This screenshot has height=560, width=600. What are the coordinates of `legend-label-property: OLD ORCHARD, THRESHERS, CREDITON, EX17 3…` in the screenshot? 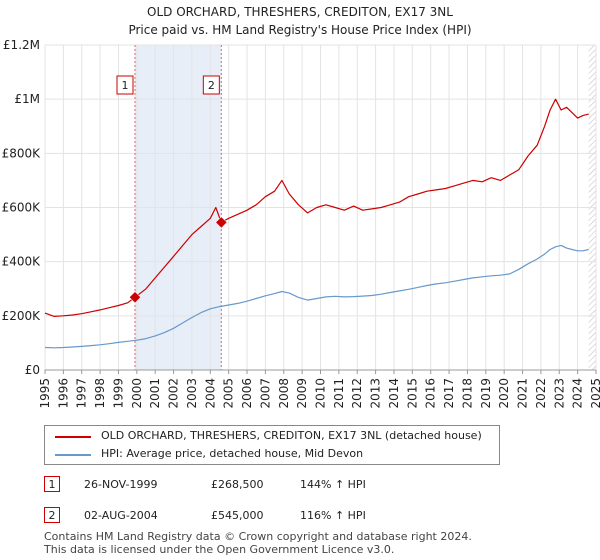 It's located at (291, 435).